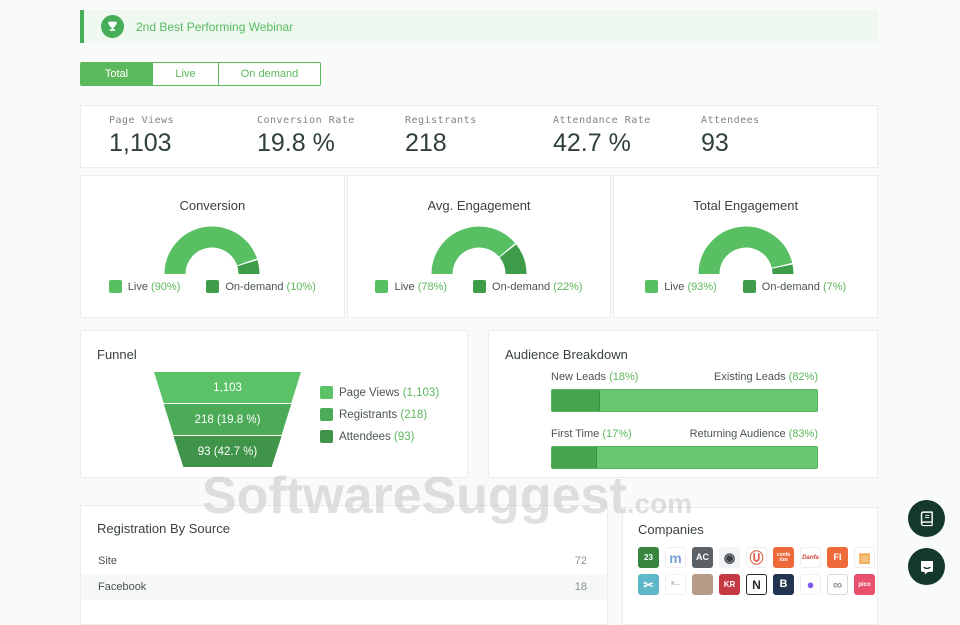 The height and width of the screenshot is (625, 960). What do you see at coordinates (112, 26) in the screenshot?
I see `trophy-icon` at bounding box center [112, 26].